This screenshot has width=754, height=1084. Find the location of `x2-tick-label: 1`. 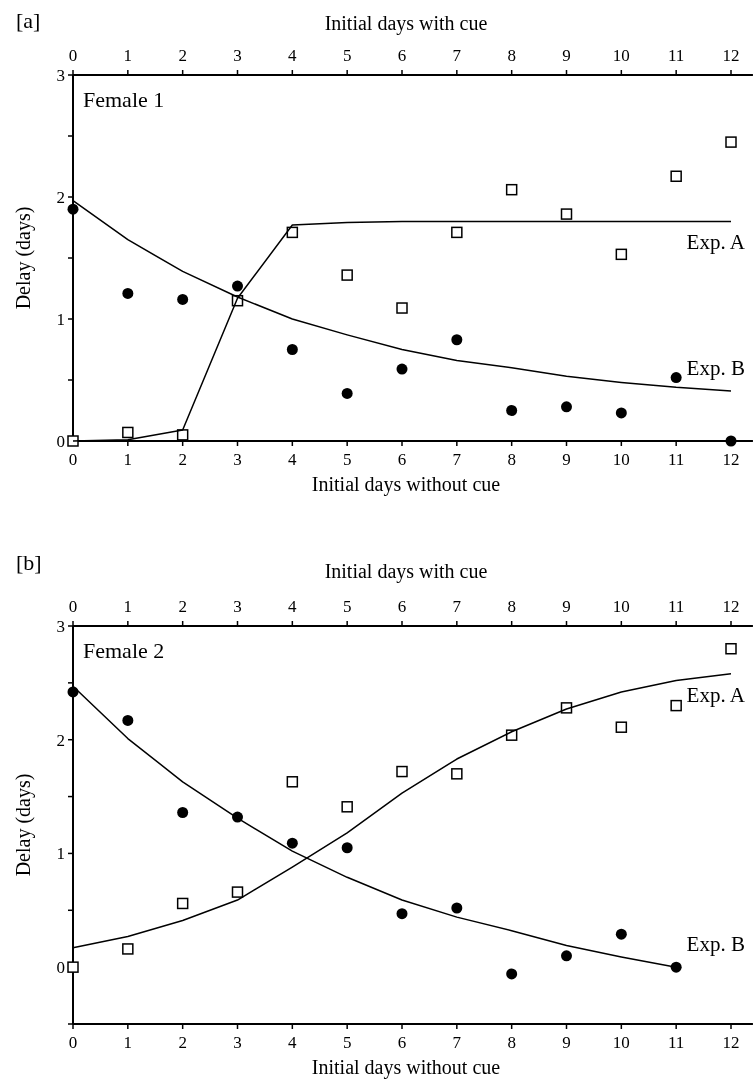

x2-tick-label: 1 is located at coordinates (128, 55).